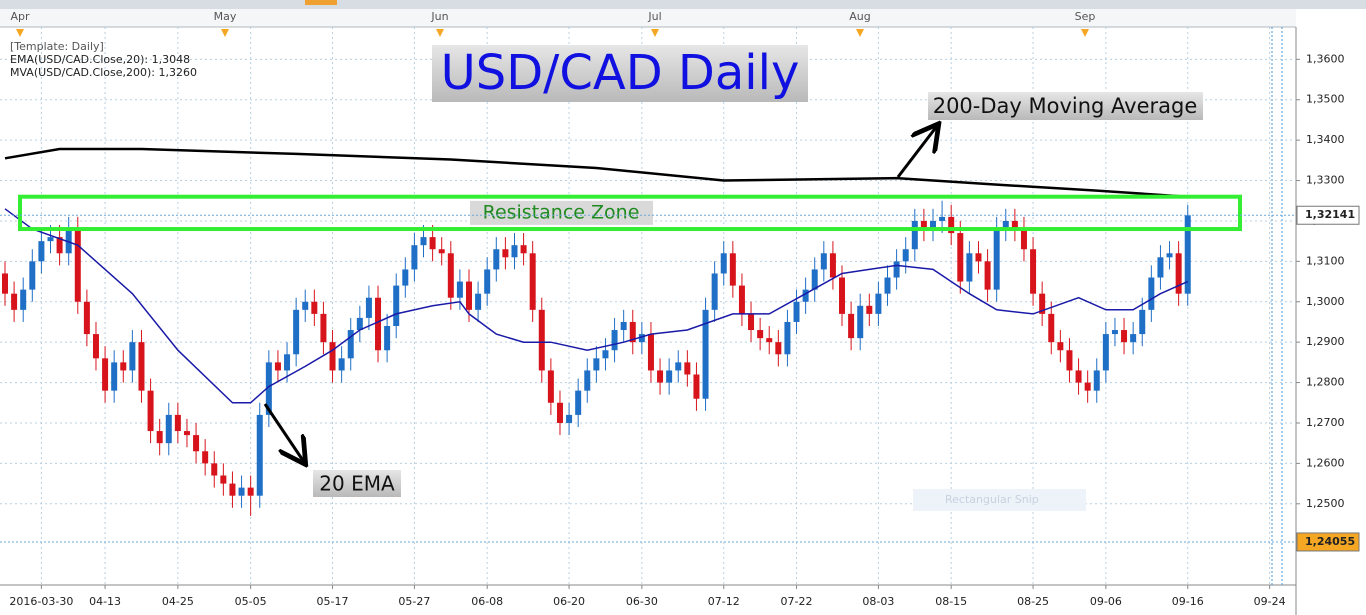  I want to click on y-tick-label: 1,2500, so click(1325, 503).